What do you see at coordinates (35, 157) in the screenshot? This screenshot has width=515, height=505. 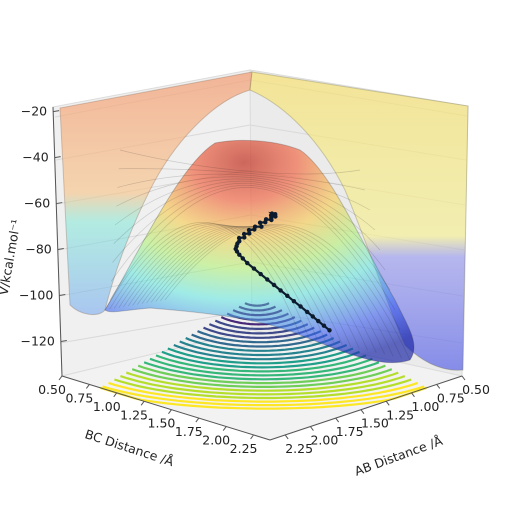 I see `z-tick-label: −40` at bounding box center [35, 157].